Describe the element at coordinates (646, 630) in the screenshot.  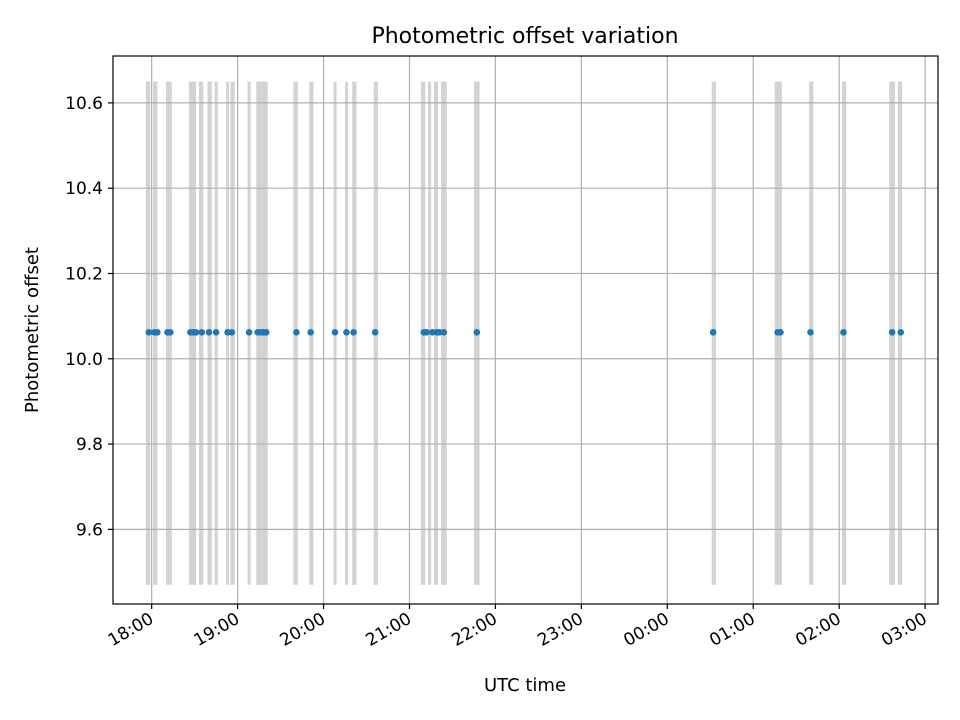
I see `x-tick-label: 00:00` at that location.